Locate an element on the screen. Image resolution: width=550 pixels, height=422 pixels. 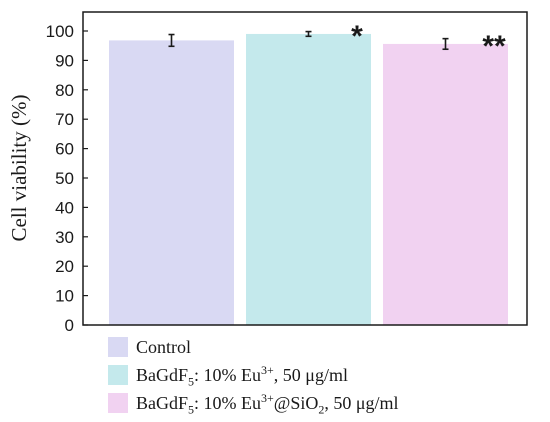
y-tick-label: 50 is located at coordinates (64, 178).